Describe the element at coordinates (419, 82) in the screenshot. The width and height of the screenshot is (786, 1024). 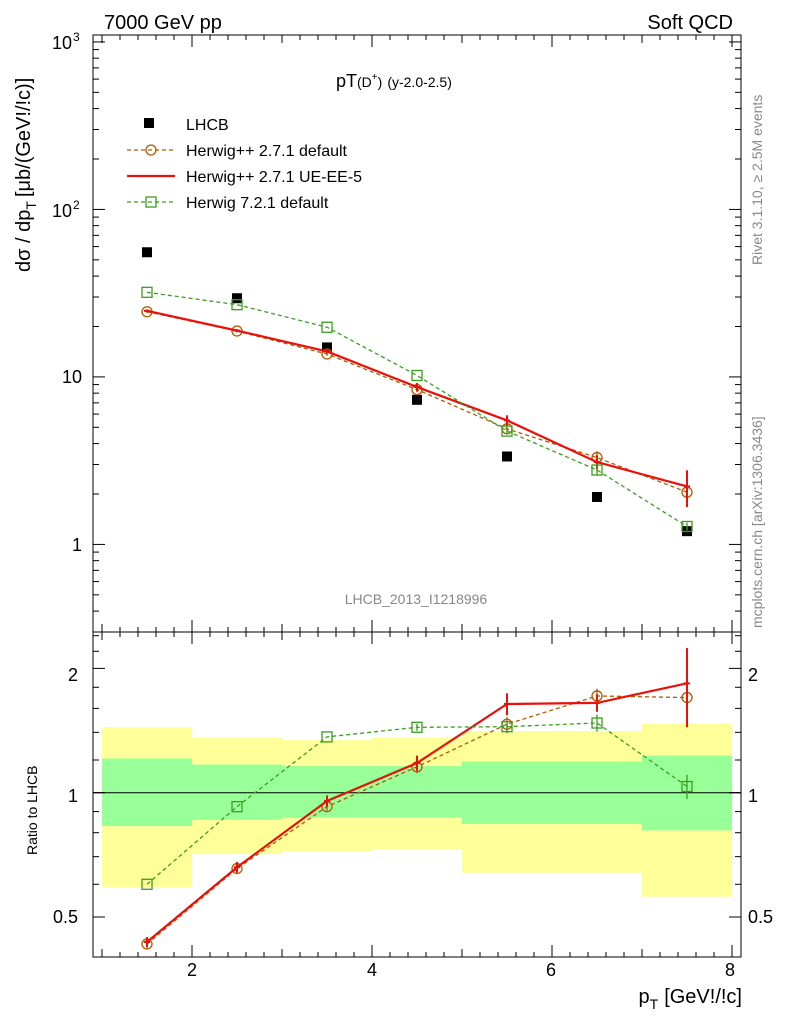
I see `plot-title-range: (y-2.0-2.5)` at that location.